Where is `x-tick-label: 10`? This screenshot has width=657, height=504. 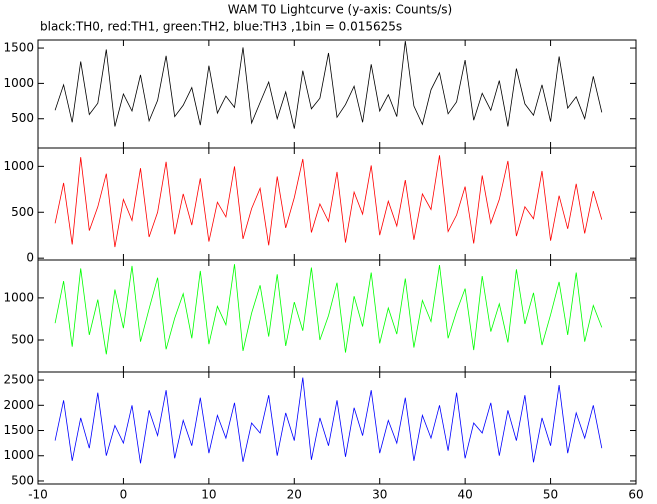
x-tick-label: 10 is located at coordinates (208, 495).